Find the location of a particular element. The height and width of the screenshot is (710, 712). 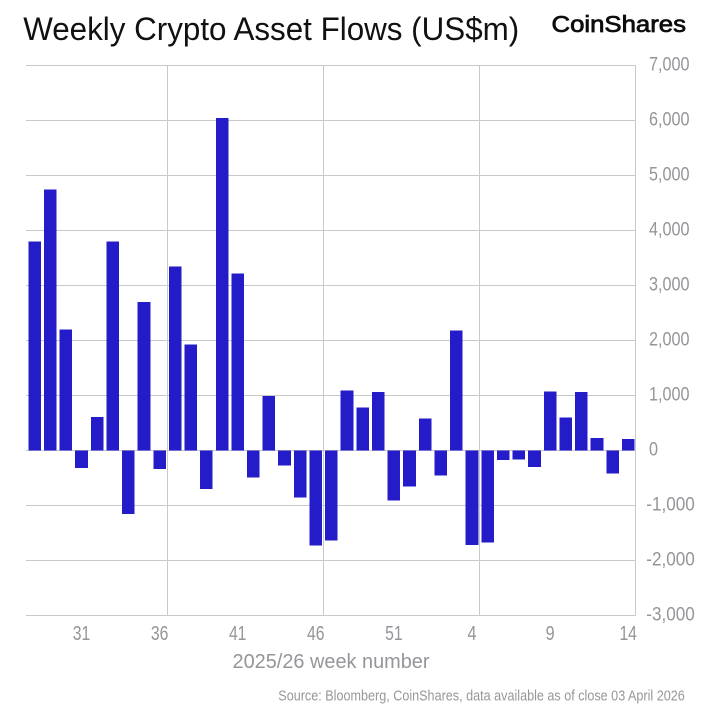

svg-text: 3,000 is located at coordinates (669, 285).